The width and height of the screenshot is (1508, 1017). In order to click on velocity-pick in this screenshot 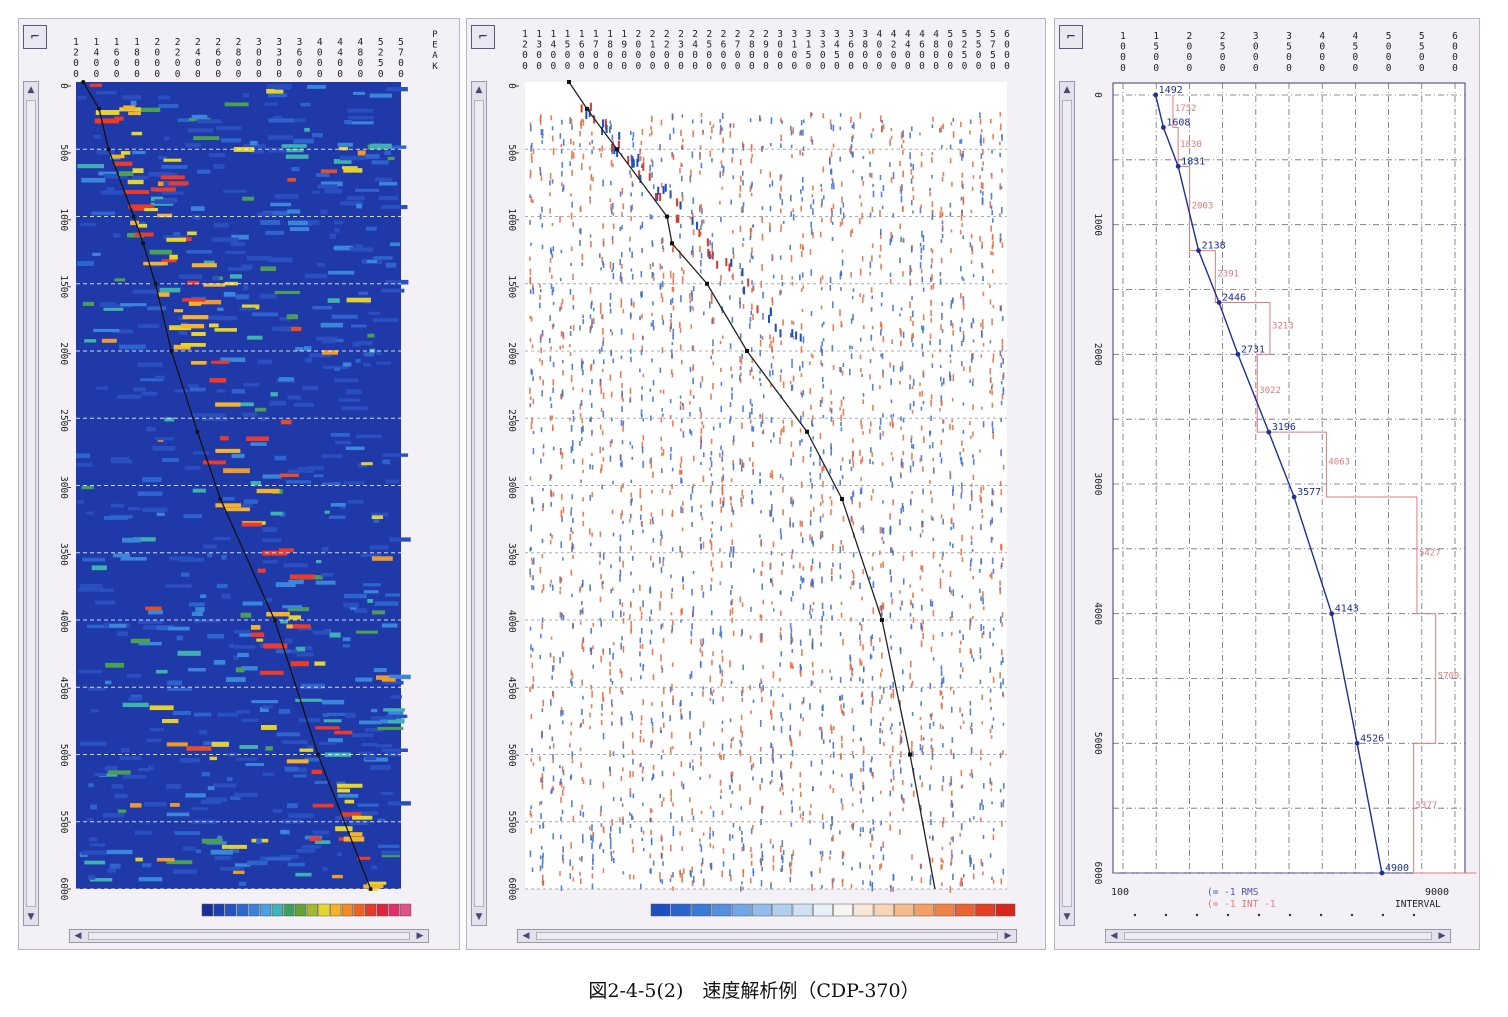, I will do `click(133, 216)`.